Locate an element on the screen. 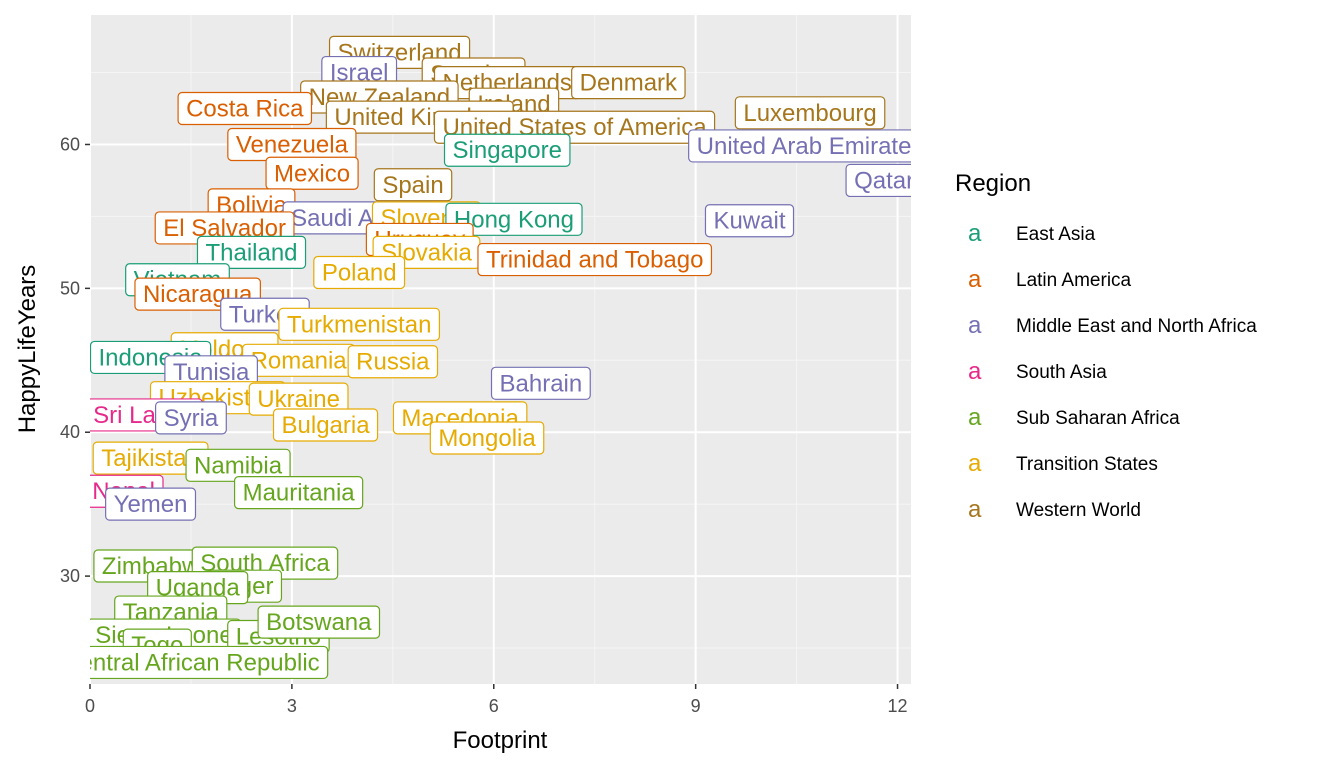 This screenshot has width=1344, height=773. data-label: Venezuela is located at coordinates (292, 144).